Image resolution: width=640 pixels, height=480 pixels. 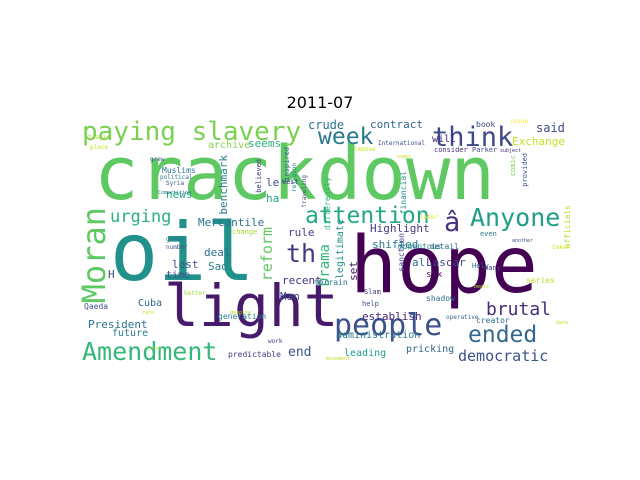 I want to click on cloud-word: deal, so click(x=217, y=252).